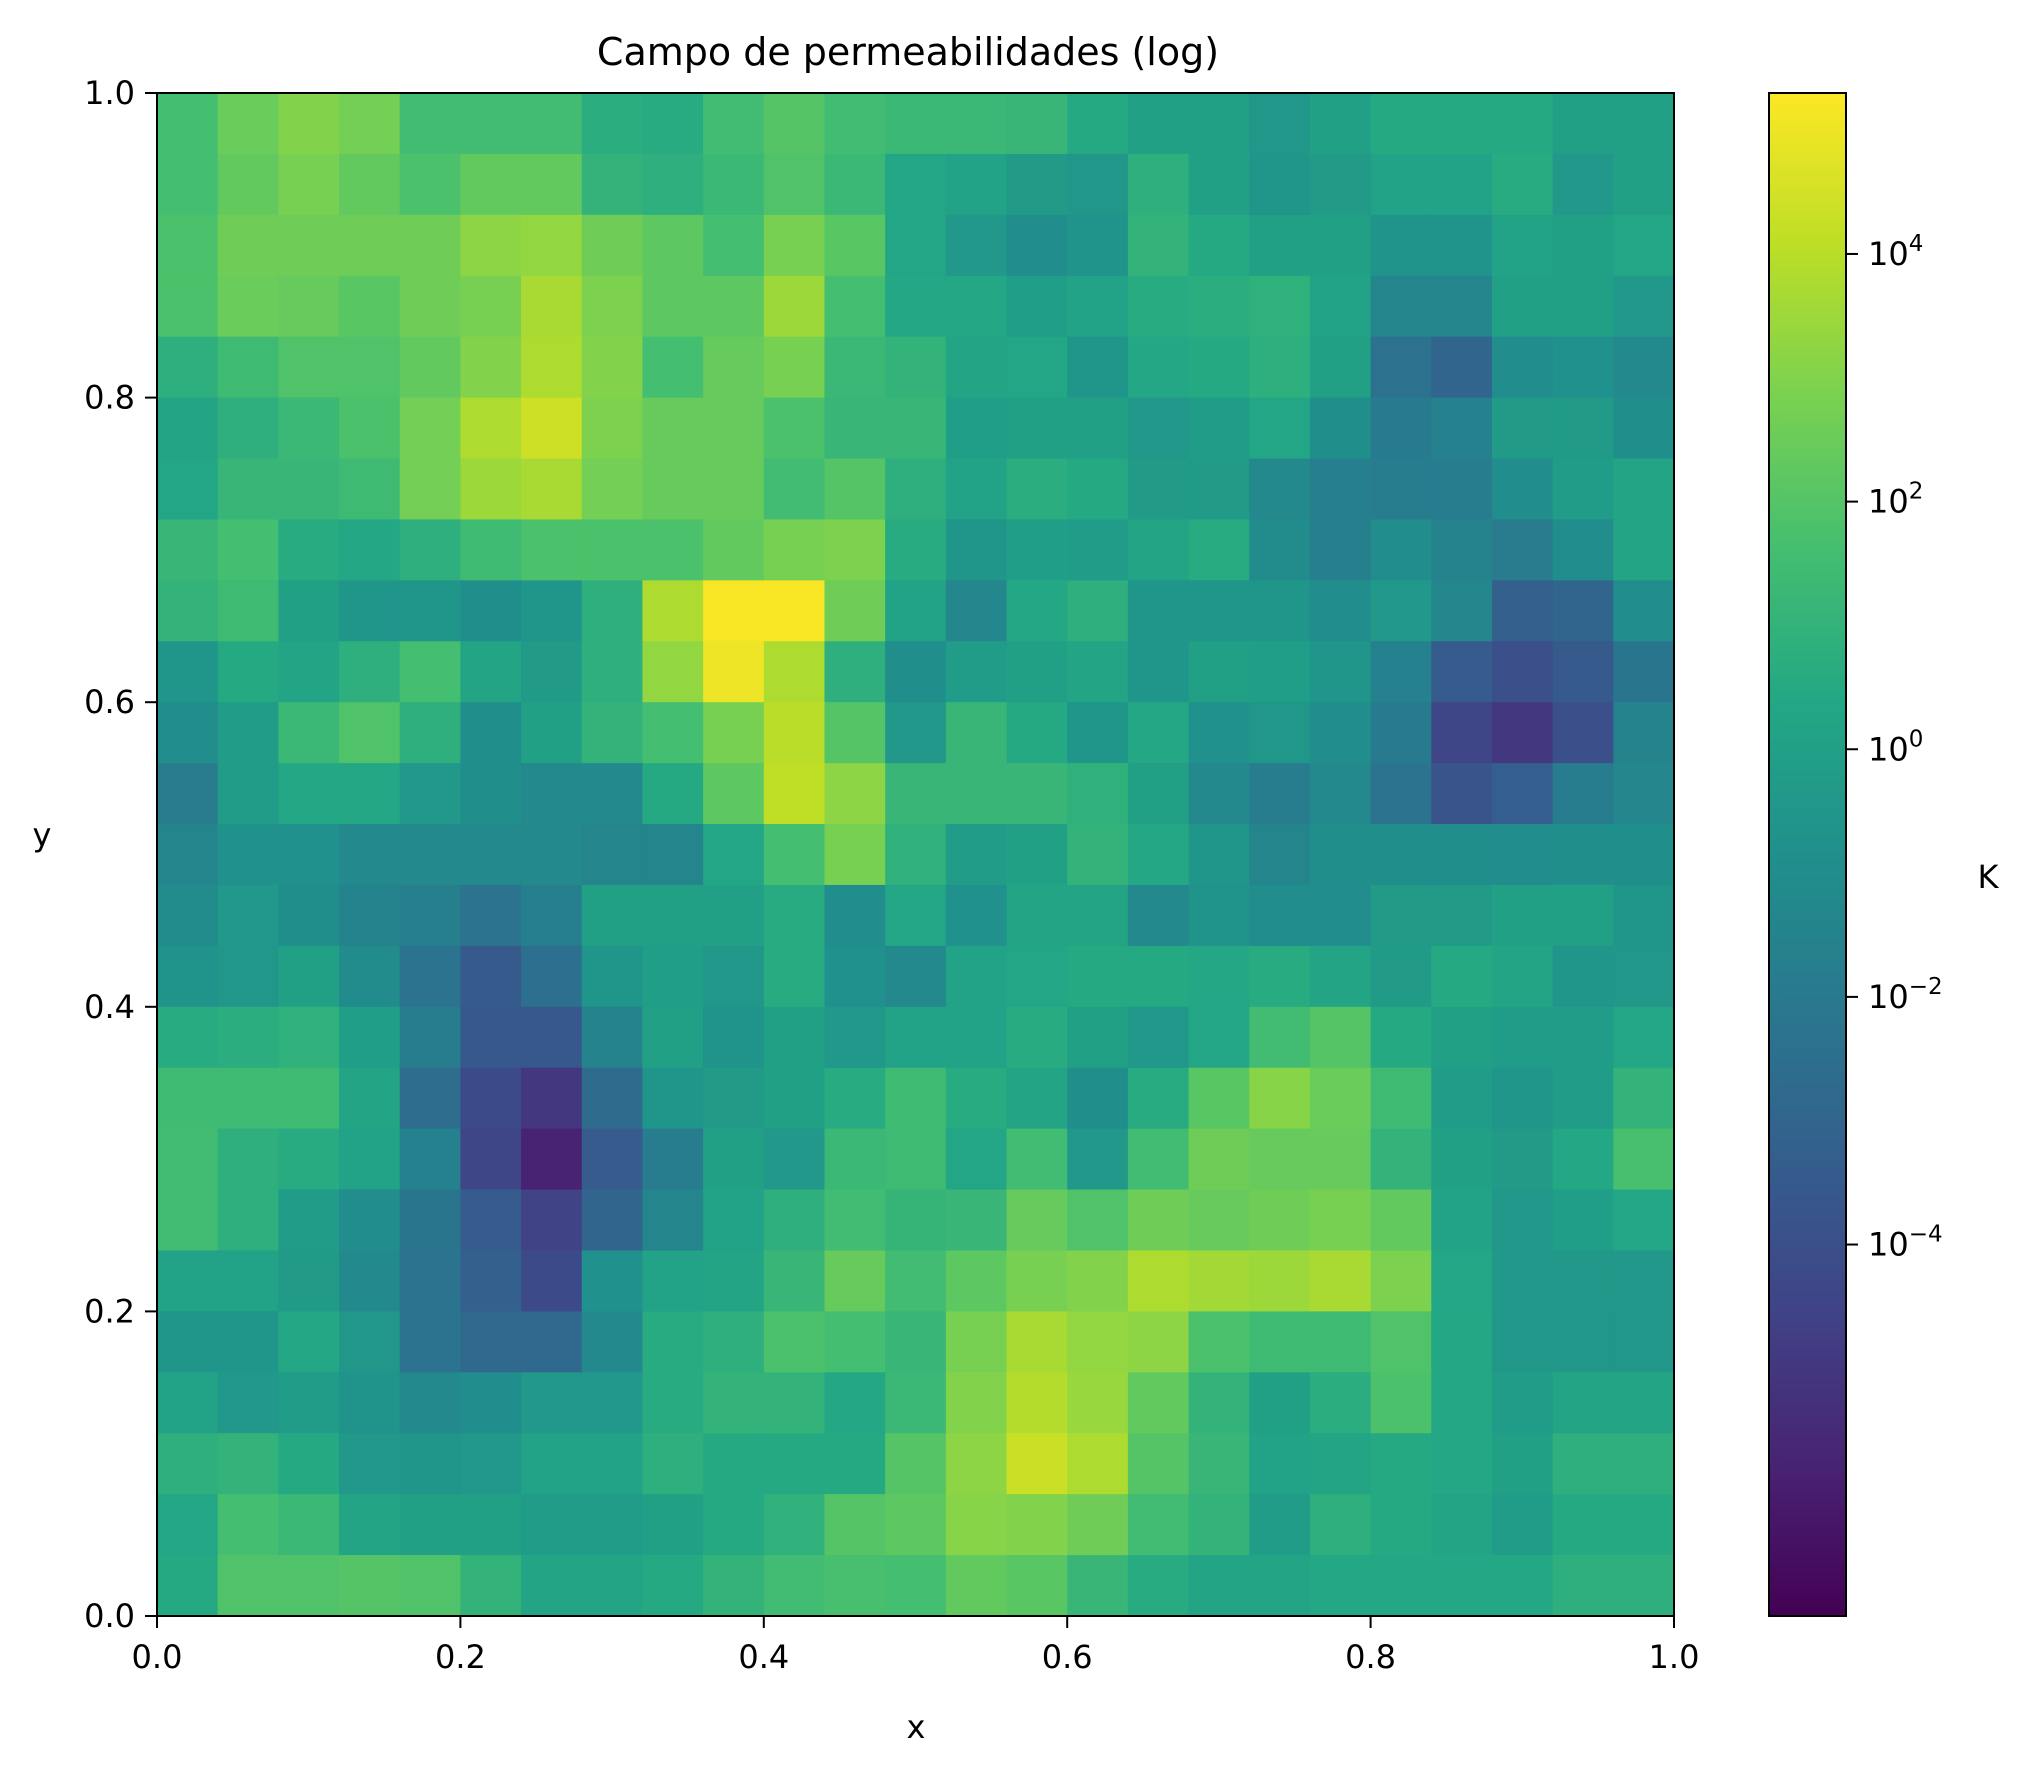 The height and width of the screenshot is (1765, 2019). Describe the element at coordinates (109, 702) in the screenshot. I see `y-tick-label: 0.6` at that location.